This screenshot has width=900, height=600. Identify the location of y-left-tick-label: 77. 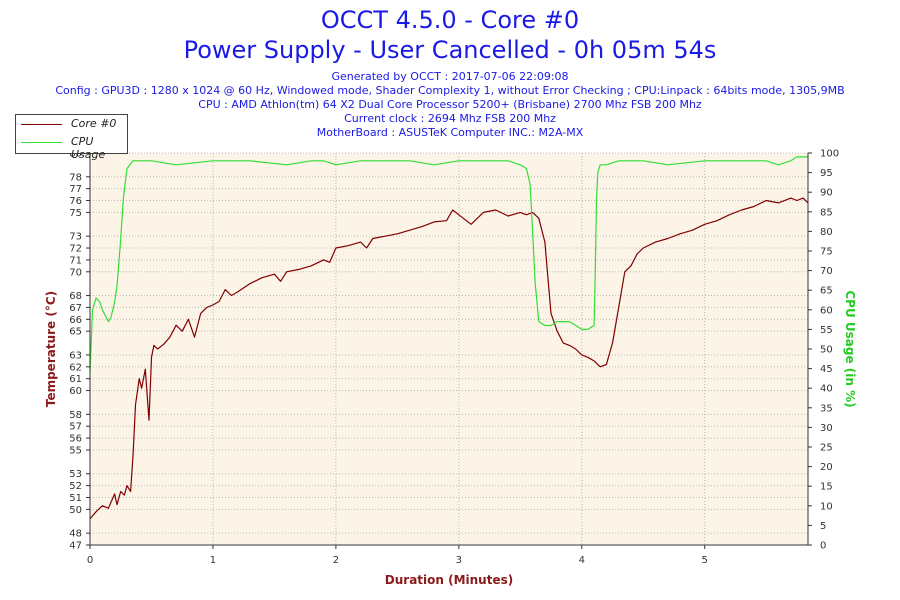
(75, 189).